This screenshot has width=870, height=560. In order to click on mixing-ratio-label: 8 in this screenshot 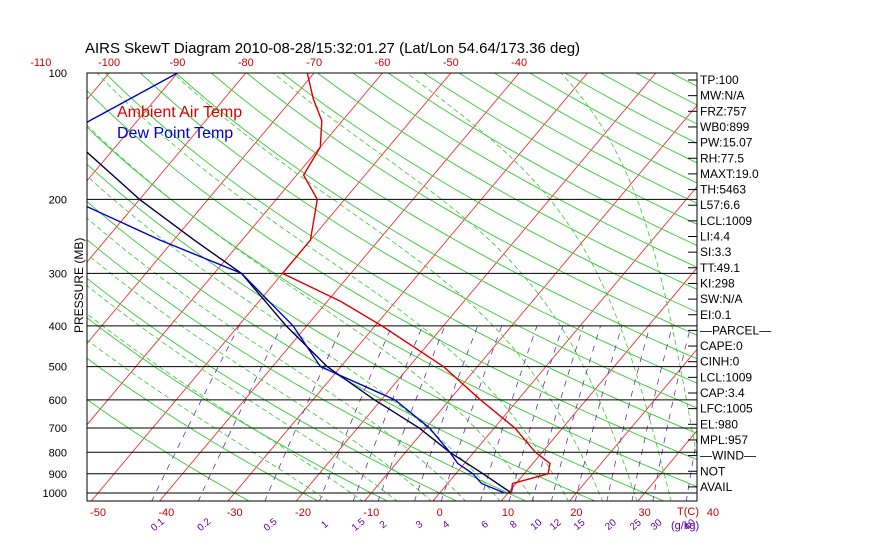, I will do `click(514, 525)`.